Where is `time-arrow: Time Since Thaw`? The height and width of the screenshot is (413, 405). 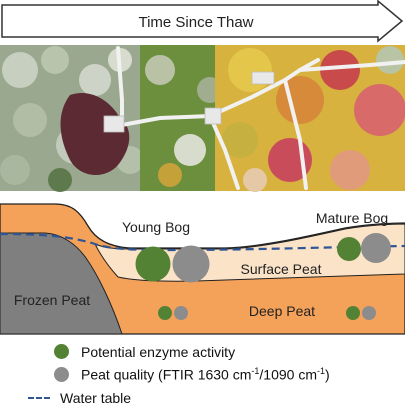 time-arrow: Time Since Thaw is located at coordinates (202, 21).